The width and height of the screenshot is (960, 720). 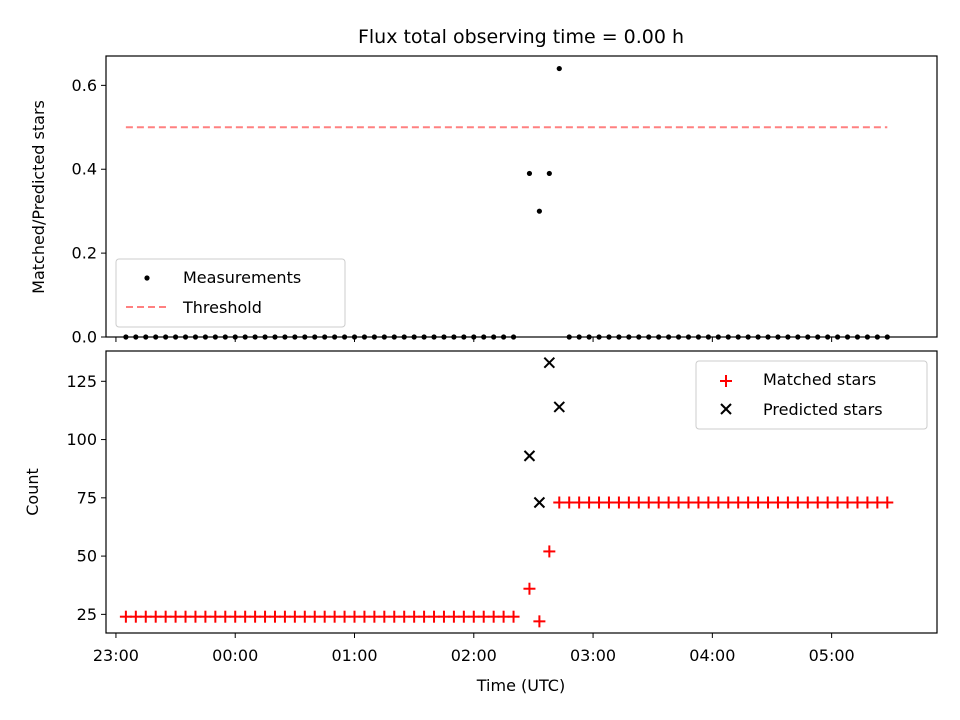 I want to click on legend-matched-label: Matched stars, so click(x=819, y=379).